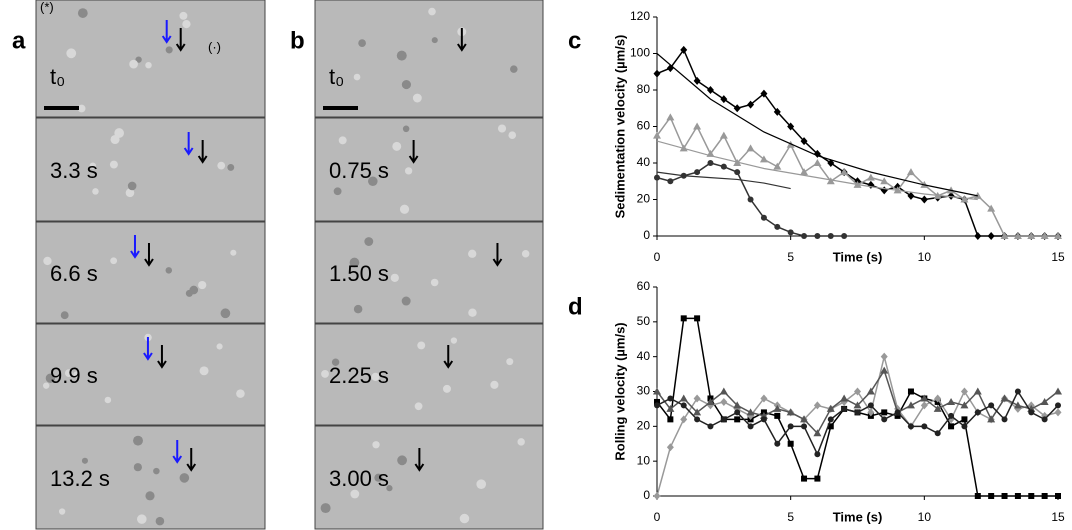 The width and height of the screenshot is (1072, 530). Describe the element at coordinates (817, 170) in the screenshot. I see `fit-line` at that location.